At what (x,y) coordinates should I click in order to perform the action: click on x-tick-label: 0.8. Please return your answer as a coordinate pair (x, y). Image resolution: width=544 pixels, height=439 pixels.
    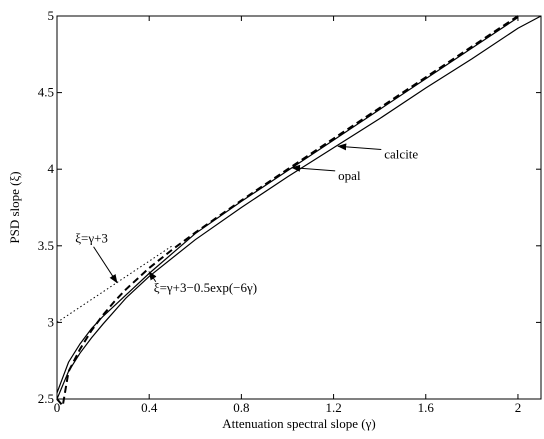
    Looking at the image, I should click on (241, 407).